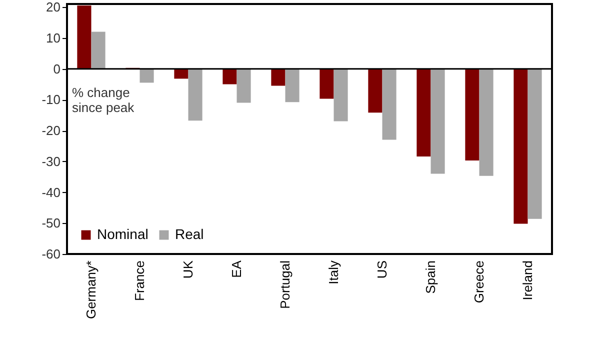 The image size is (600, 350). What do you see at coordinates (527, 280) in the screenshot?
I see `x-tick-label: Ireland` at bounding box center [527, 280].